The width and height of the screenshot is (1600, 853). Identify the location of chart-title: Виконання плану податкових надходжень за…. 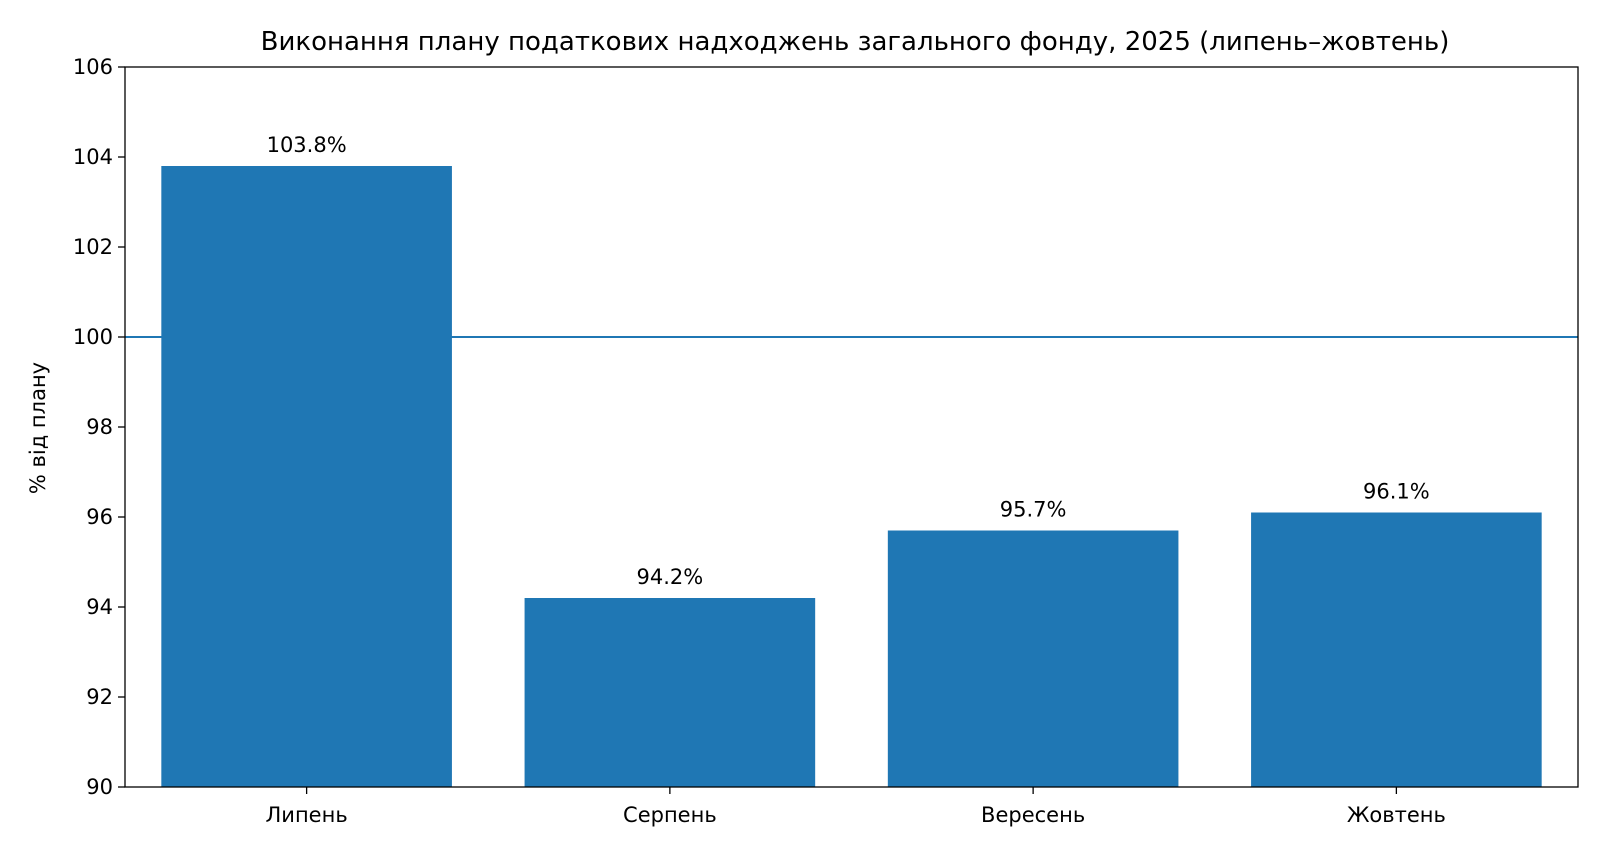
(855, 42).